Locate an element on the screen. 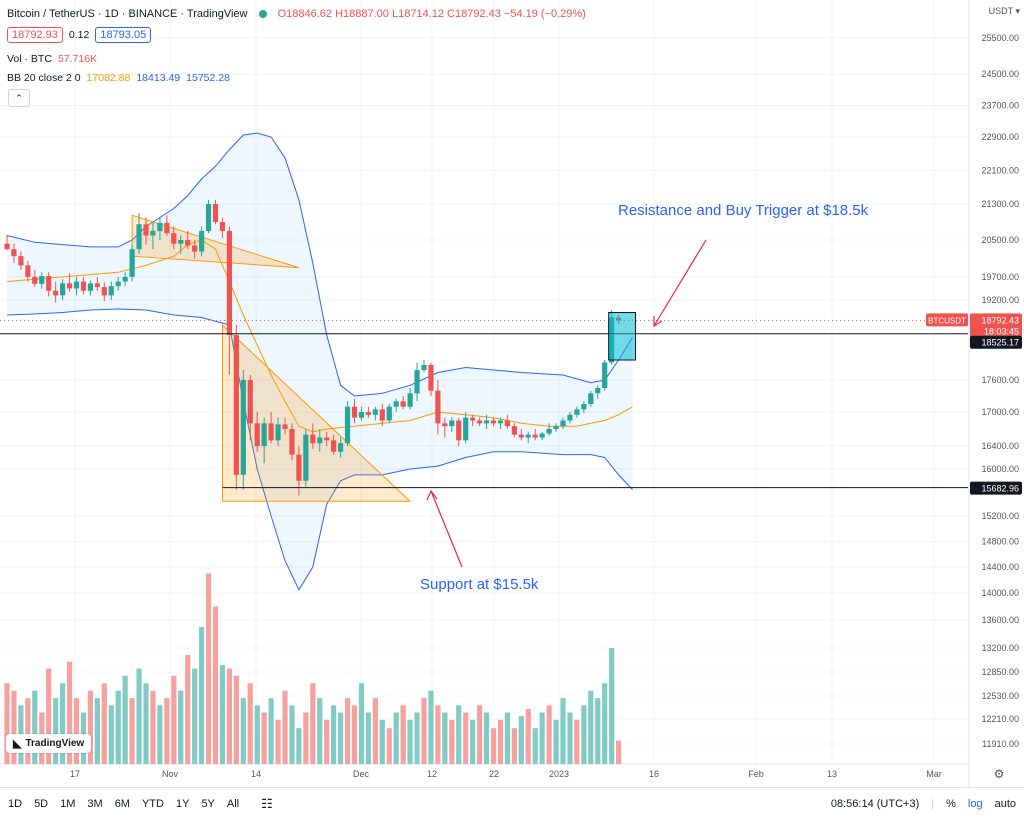  calendar-range-icon: ☷ is located at coordinates (267, 803).